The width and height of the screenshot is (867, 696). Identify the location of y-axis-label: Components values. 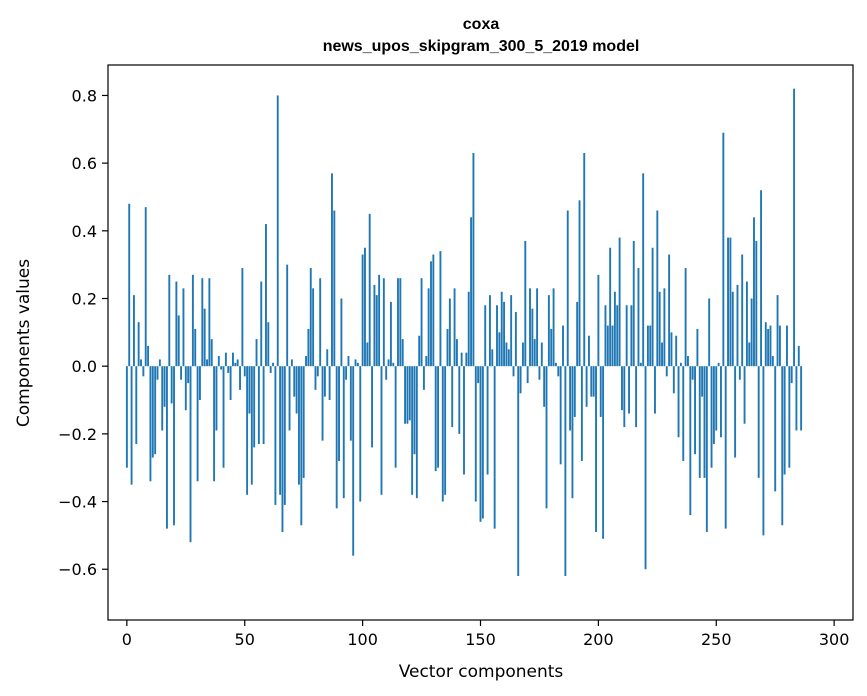
(24, 343).